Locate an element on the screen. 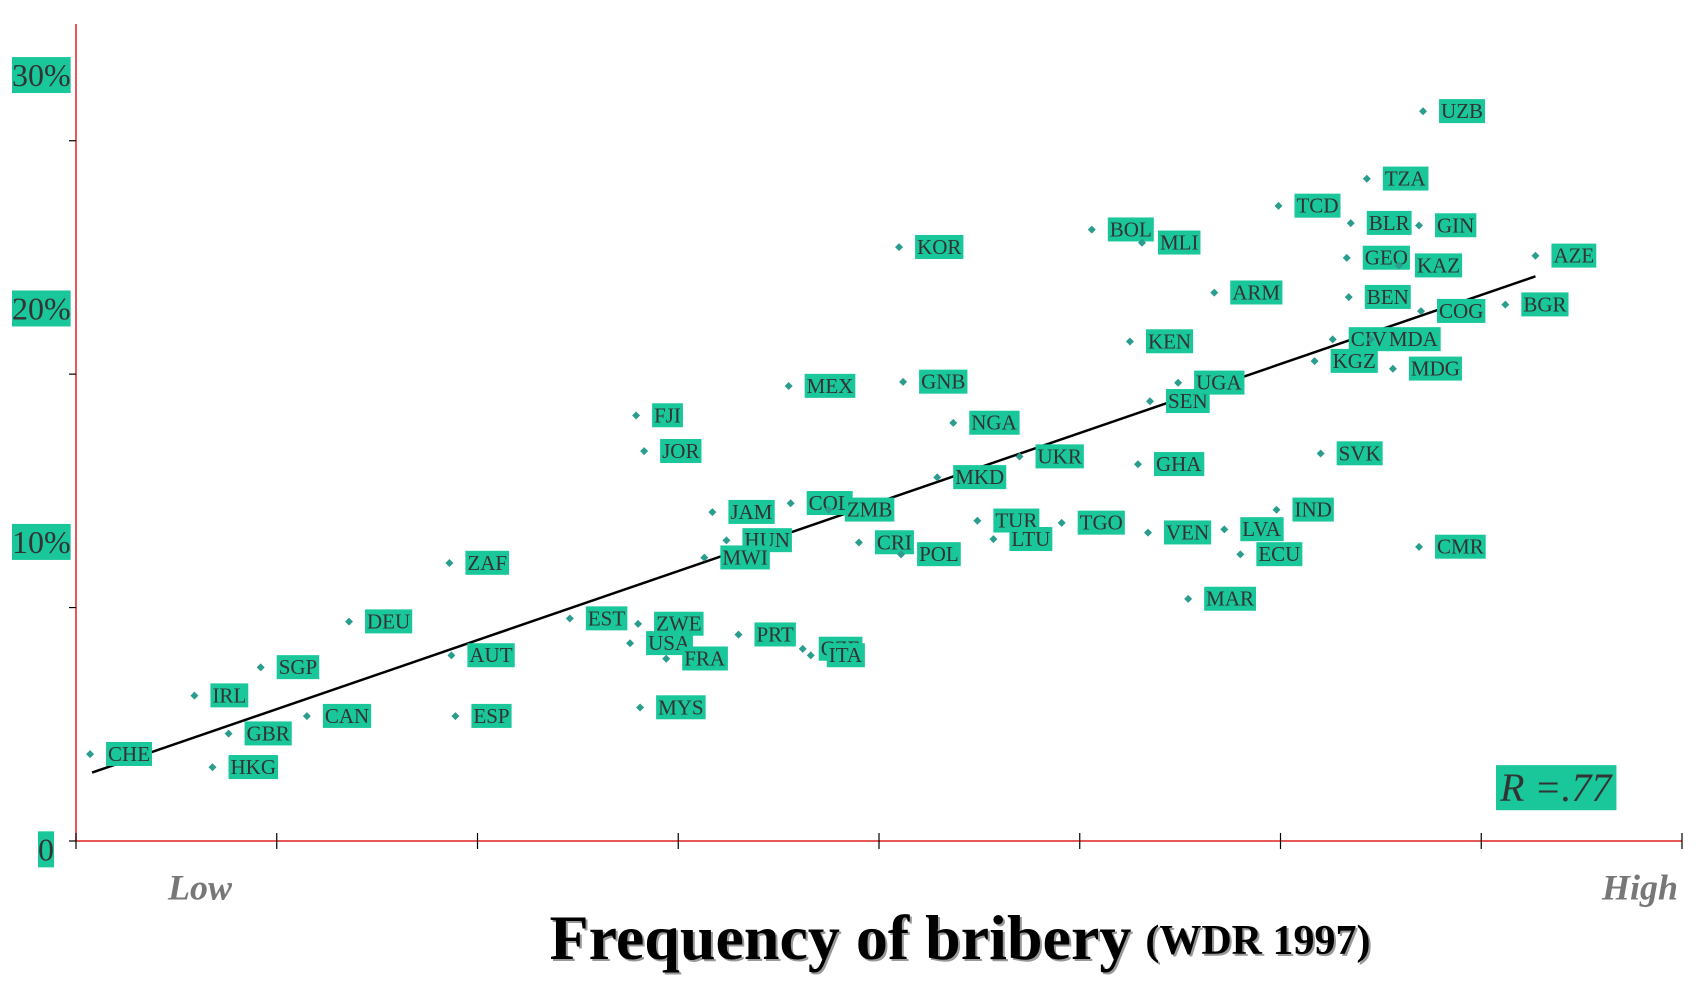  point-label: ARM is located at coordinates (1256, 292).